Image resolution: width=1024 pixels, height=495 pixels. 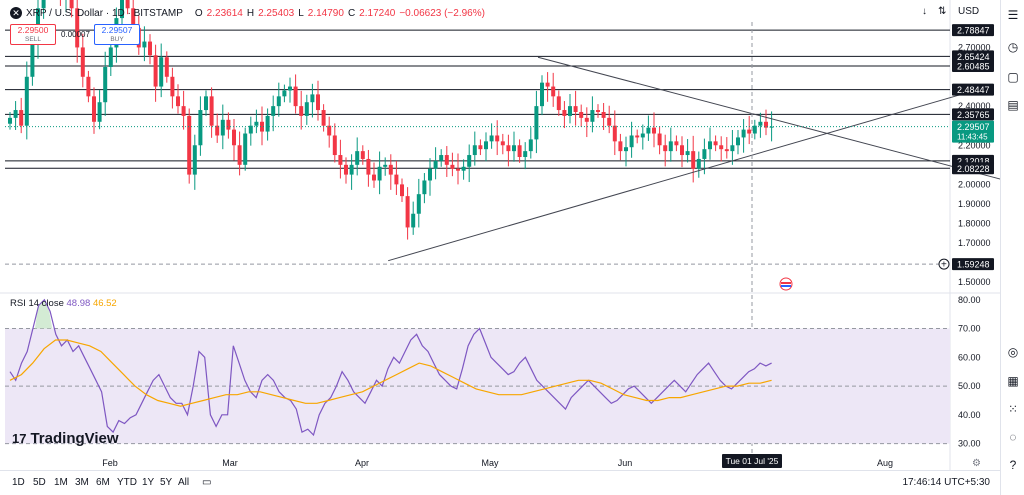 What do you see at coordinates (1013, 15) in the screenshot?
I see `watchlist-icon: ☰` at bounding box center [1013, 15].